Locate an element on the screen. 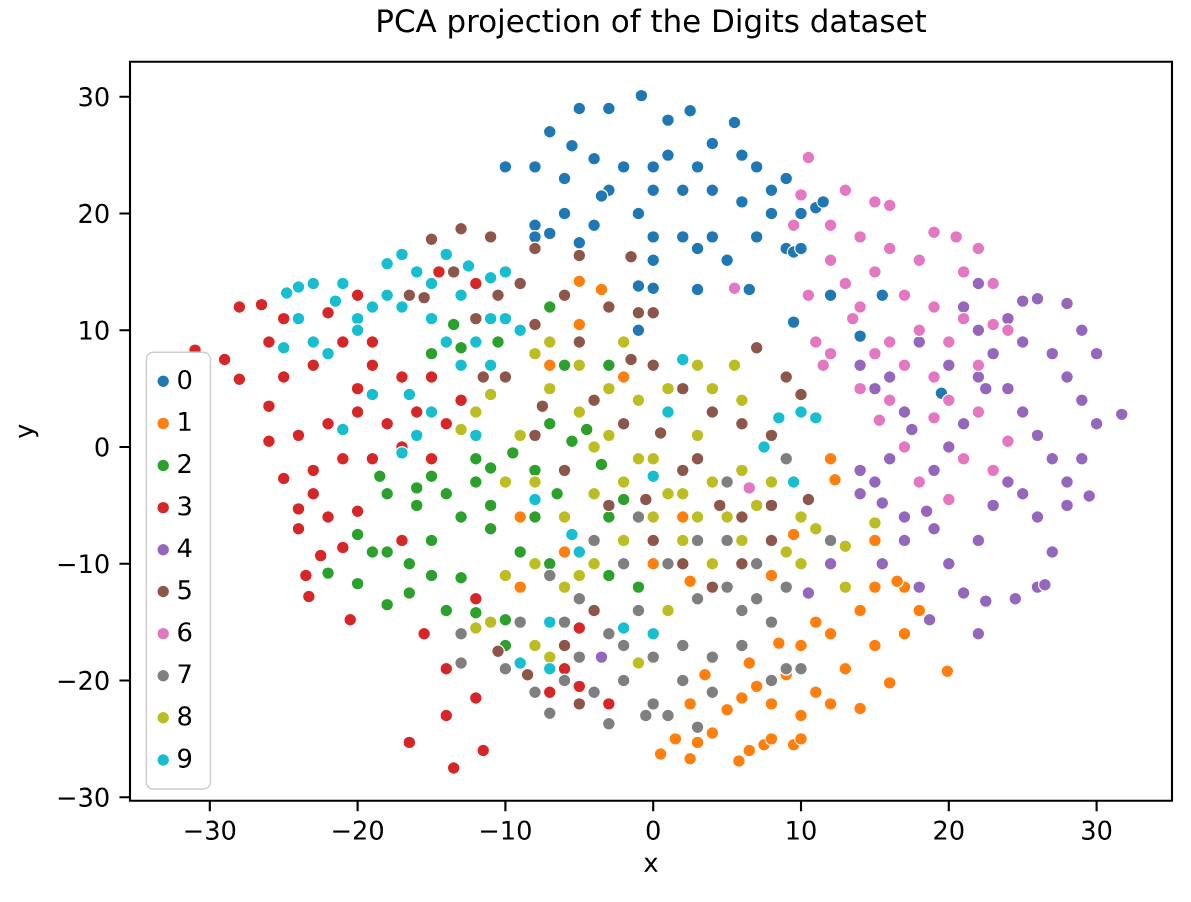  legend-label: 4 is located at coordinates (184, 548).